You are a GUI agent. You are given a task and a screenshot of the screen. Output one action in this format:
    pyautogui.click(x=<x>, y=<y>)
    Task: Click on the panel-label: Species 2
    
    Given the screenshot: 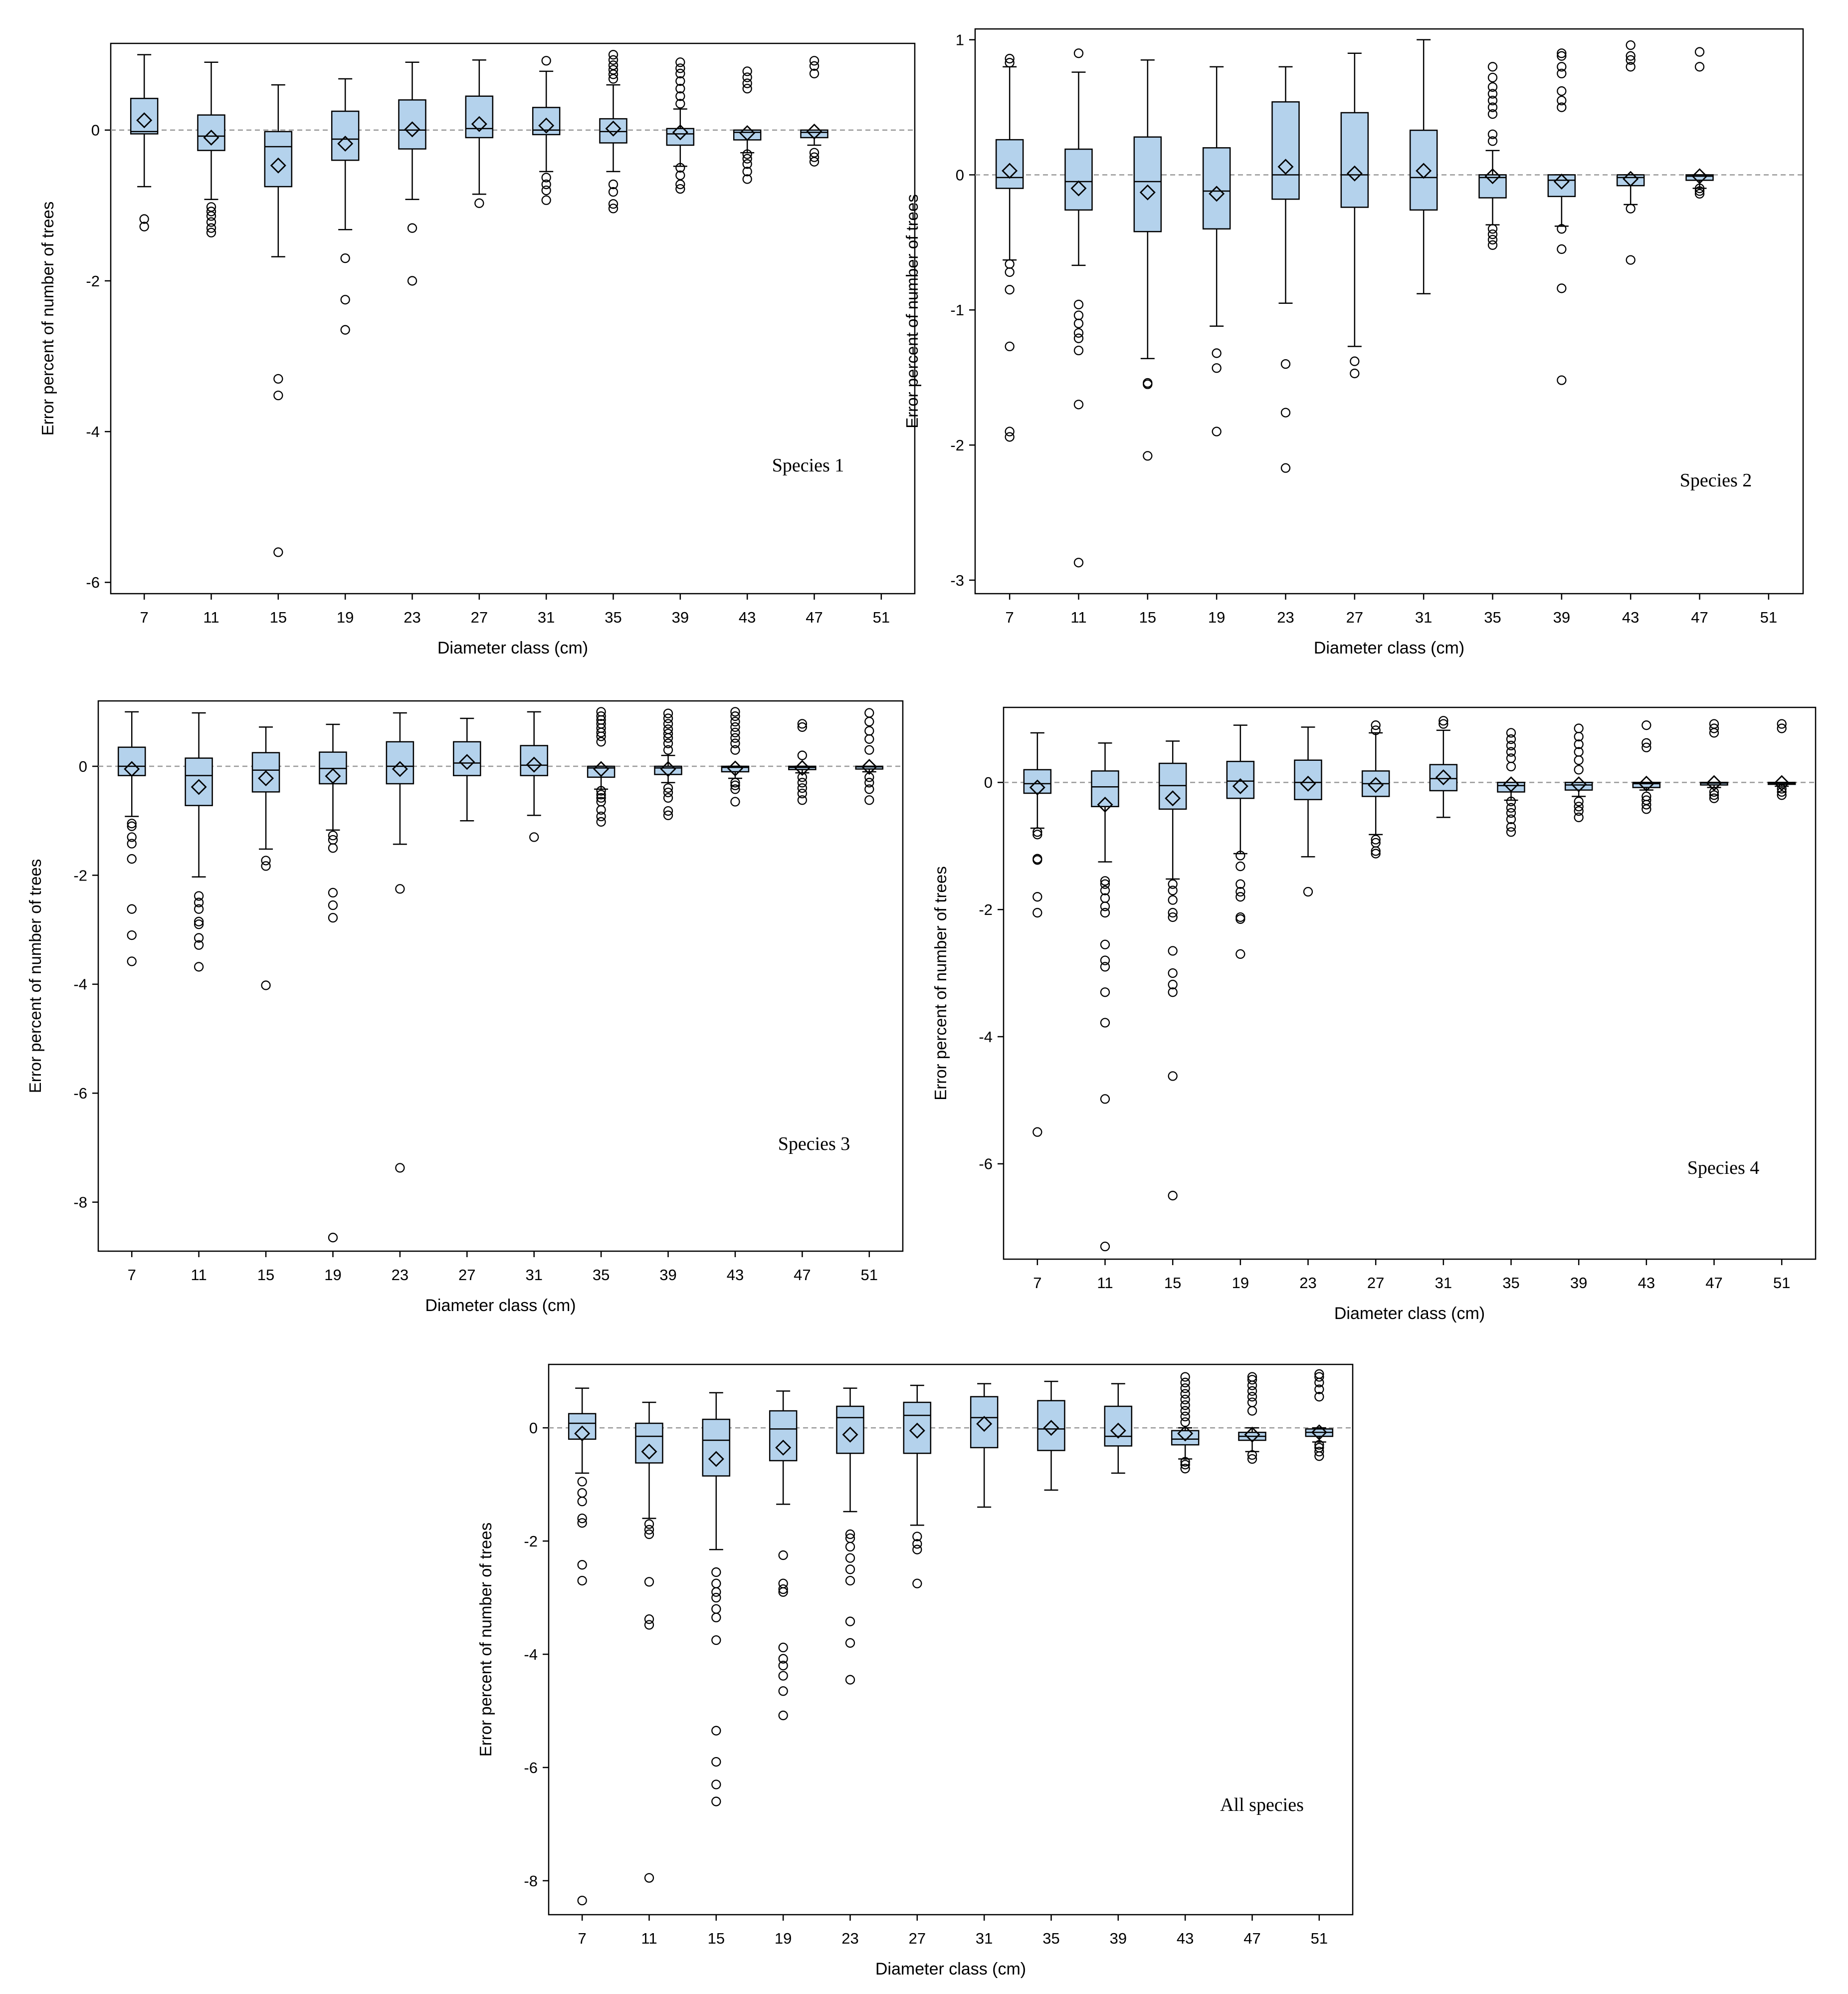 What is the action you would take?
    pyautogui.click(x=1716, y=480)
    